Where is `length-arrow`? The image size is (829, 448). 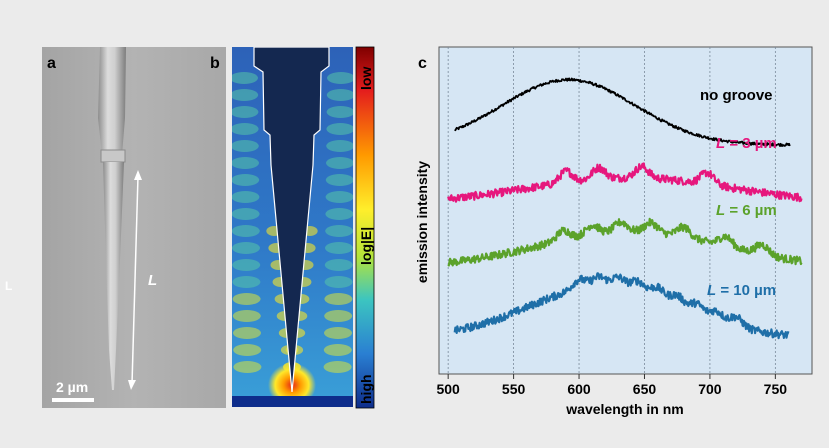
length-arrow is located at coordinates (135, 280).